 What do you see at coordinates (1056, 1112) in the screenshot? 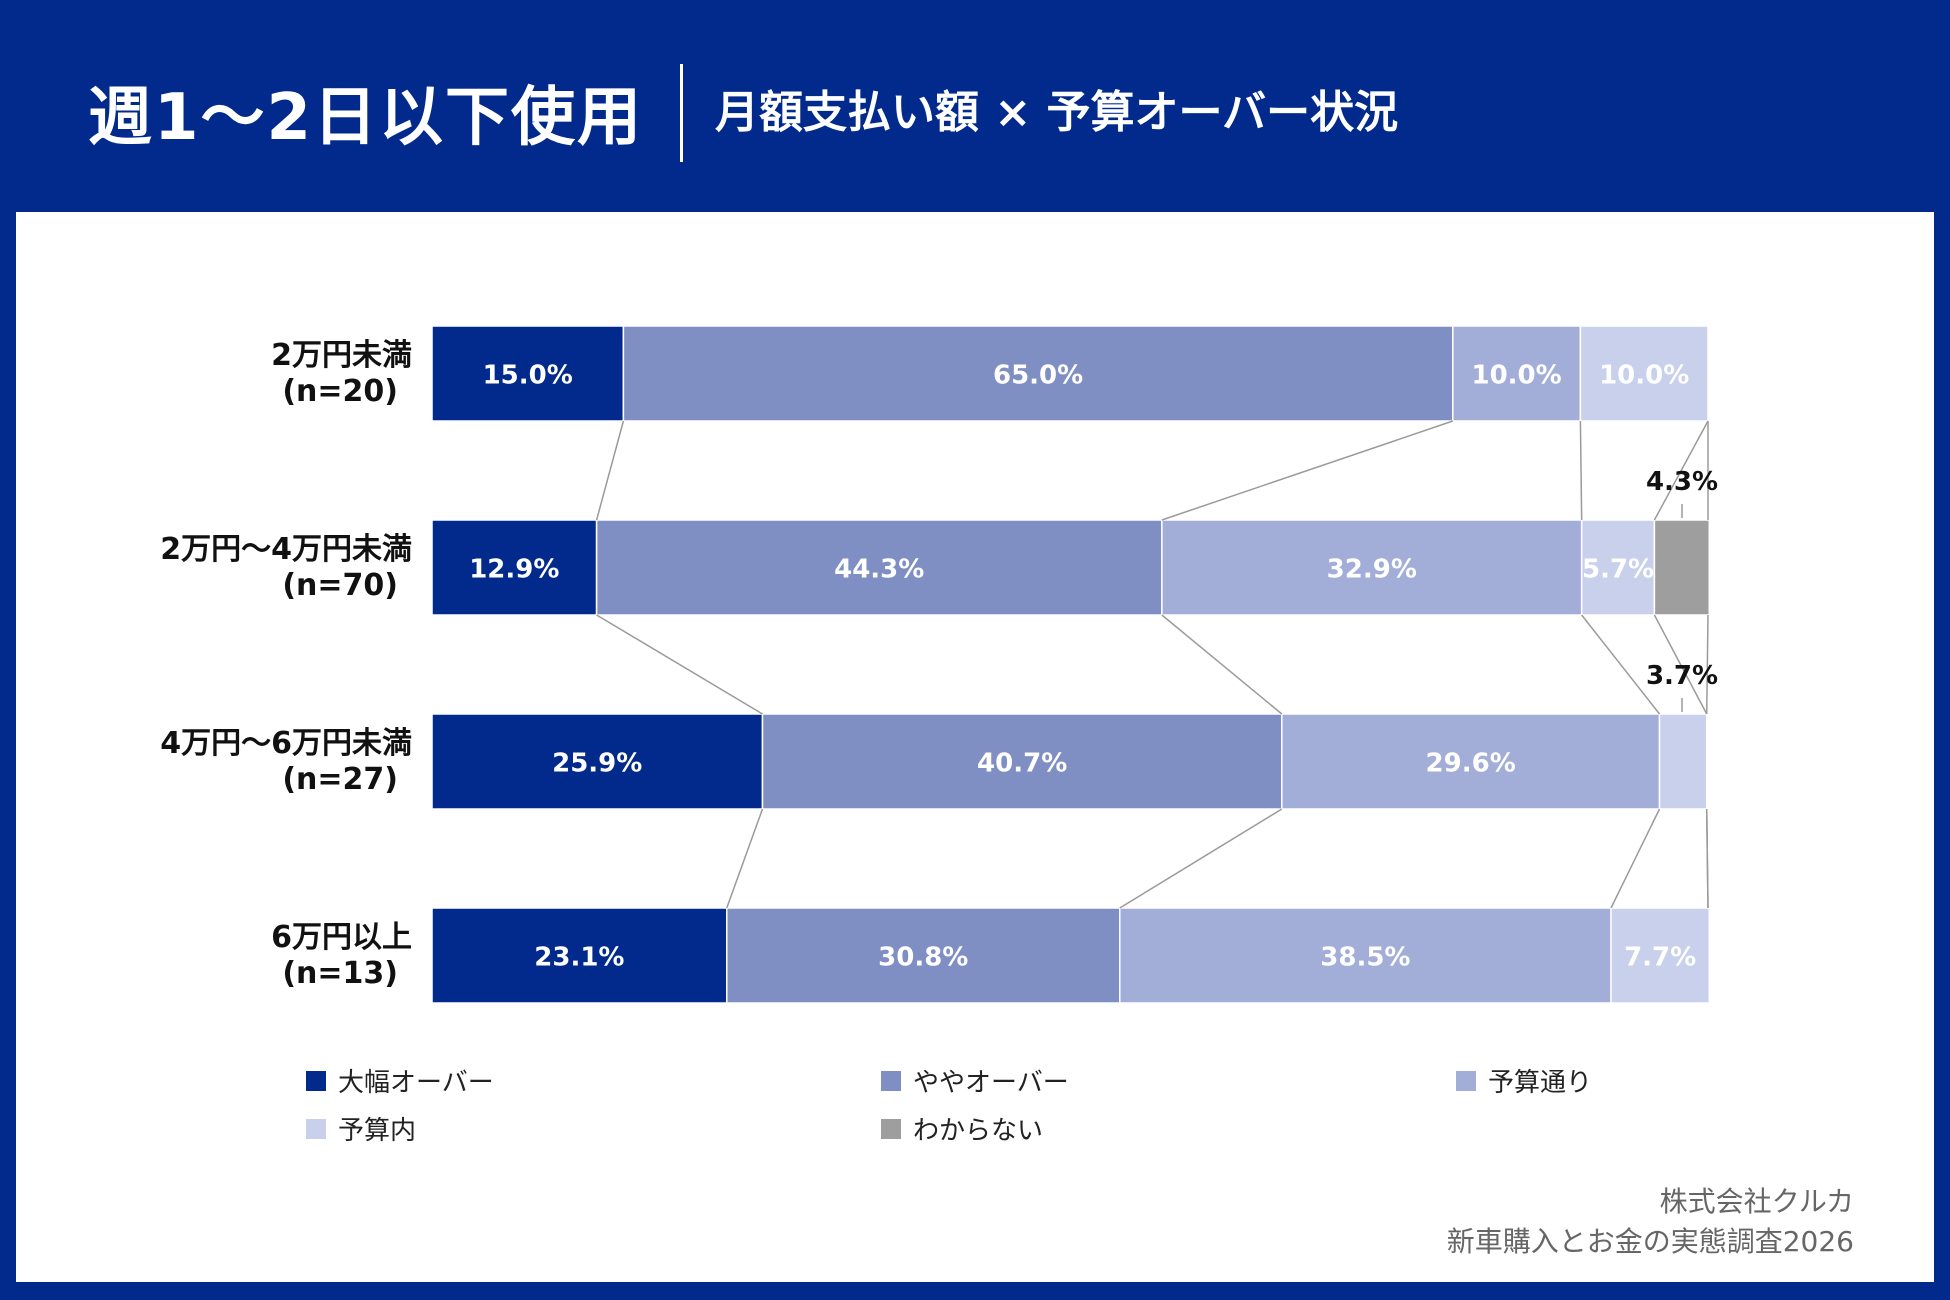
I see `legend: 大幅オーバー ややオーバー 予算通り予算内 わからない` at bounding box center [1056, 1112].